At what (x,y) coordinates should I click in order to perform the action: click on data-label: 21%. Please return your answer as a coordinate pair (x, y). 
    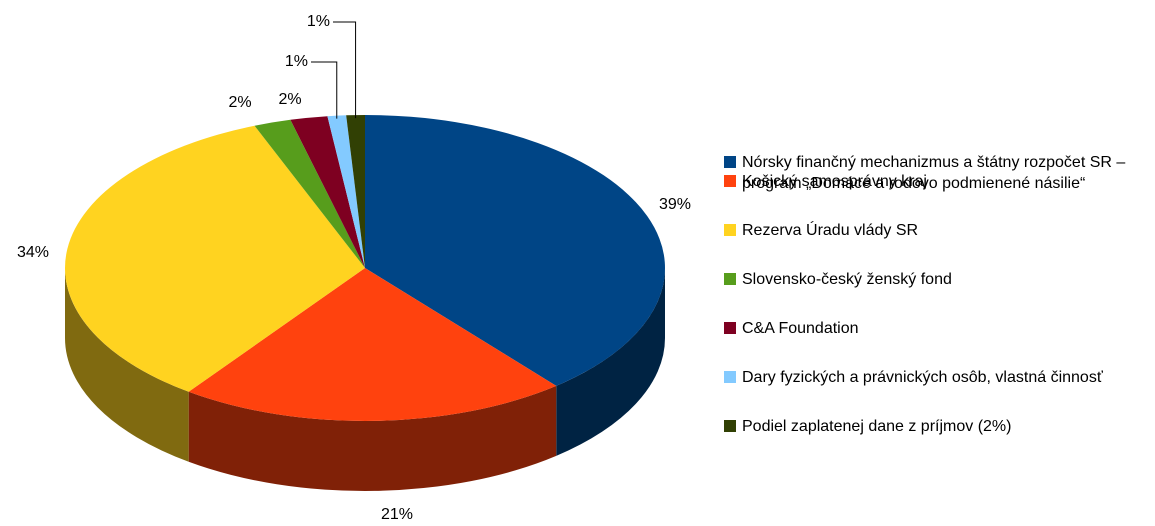
    Looking at the image, I should click on (397, 514).